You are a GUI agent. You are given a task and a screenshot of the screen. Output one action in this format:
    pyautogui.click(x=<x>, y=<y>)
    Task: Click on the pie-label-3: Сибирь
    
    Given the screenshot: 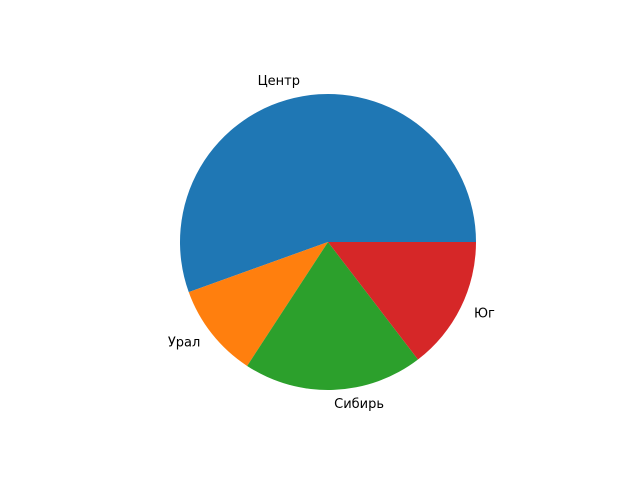 What is the action you would take?
    pyautogui.click(x=359, y=404)
    